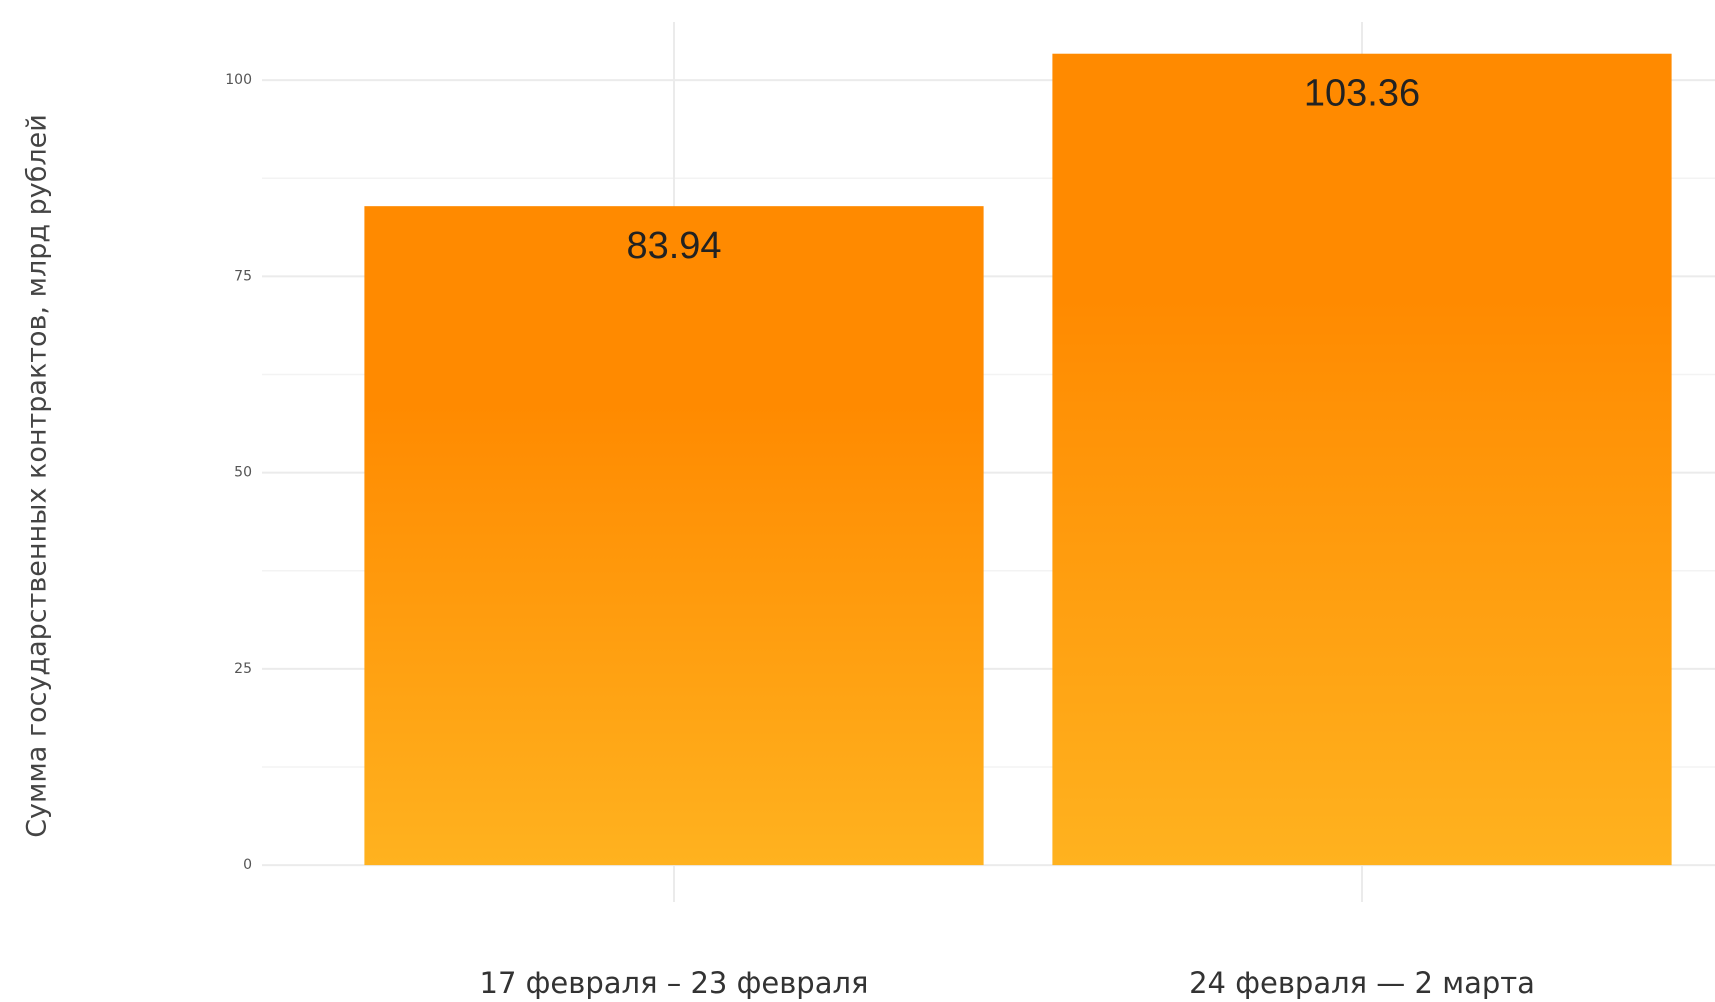 The width and height of the screenshot is (1715, 1002). What do you see at coordinates (238, 80) in the screenshot?
I see `y-tick-label: 100` at bounding box center [238, 80].